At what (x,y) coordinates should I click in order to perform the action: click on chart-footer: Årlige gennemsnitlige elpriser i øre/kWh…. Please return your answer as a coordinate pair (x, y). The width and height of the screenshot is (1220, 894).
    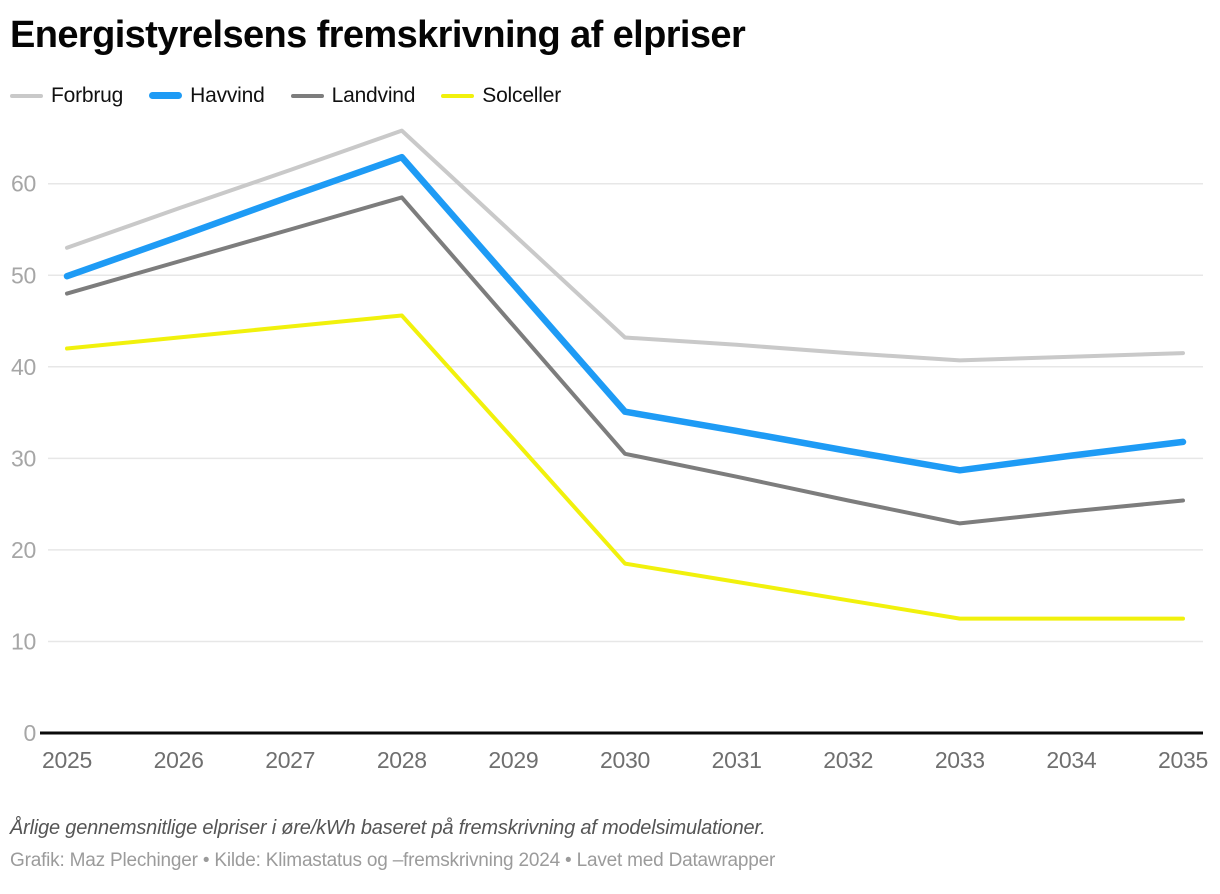
    Looking at the image, I should click on (610, 844).